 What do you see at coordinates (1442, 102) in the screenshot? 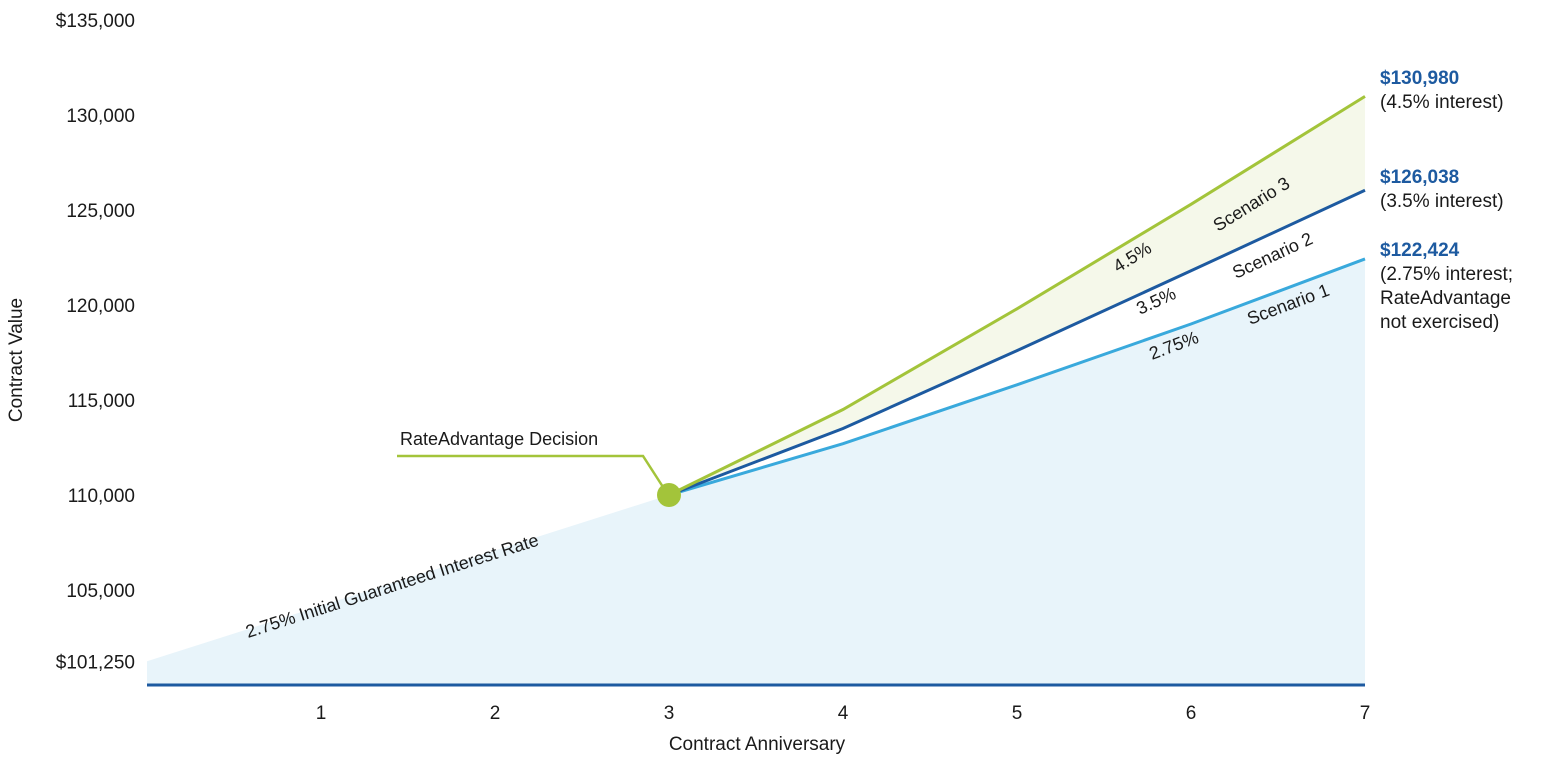
I see `end-note-label: (4.5% interest)` at bounding box center [1442, 102].